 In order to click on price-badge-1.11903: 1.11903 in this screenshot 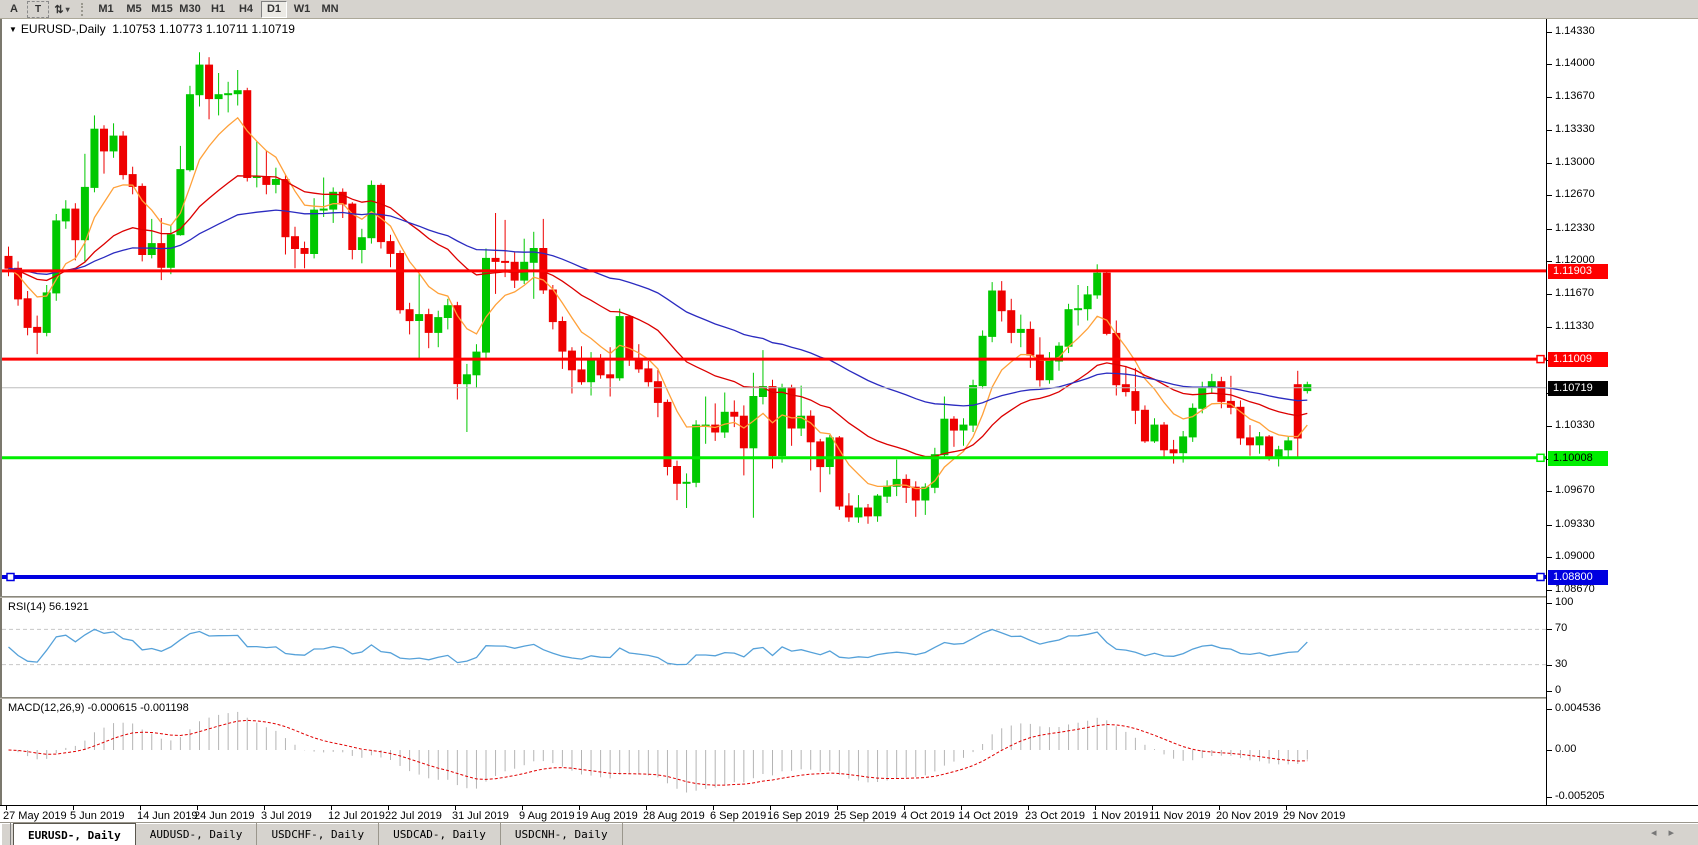, I will do `click(1578, 271)`.